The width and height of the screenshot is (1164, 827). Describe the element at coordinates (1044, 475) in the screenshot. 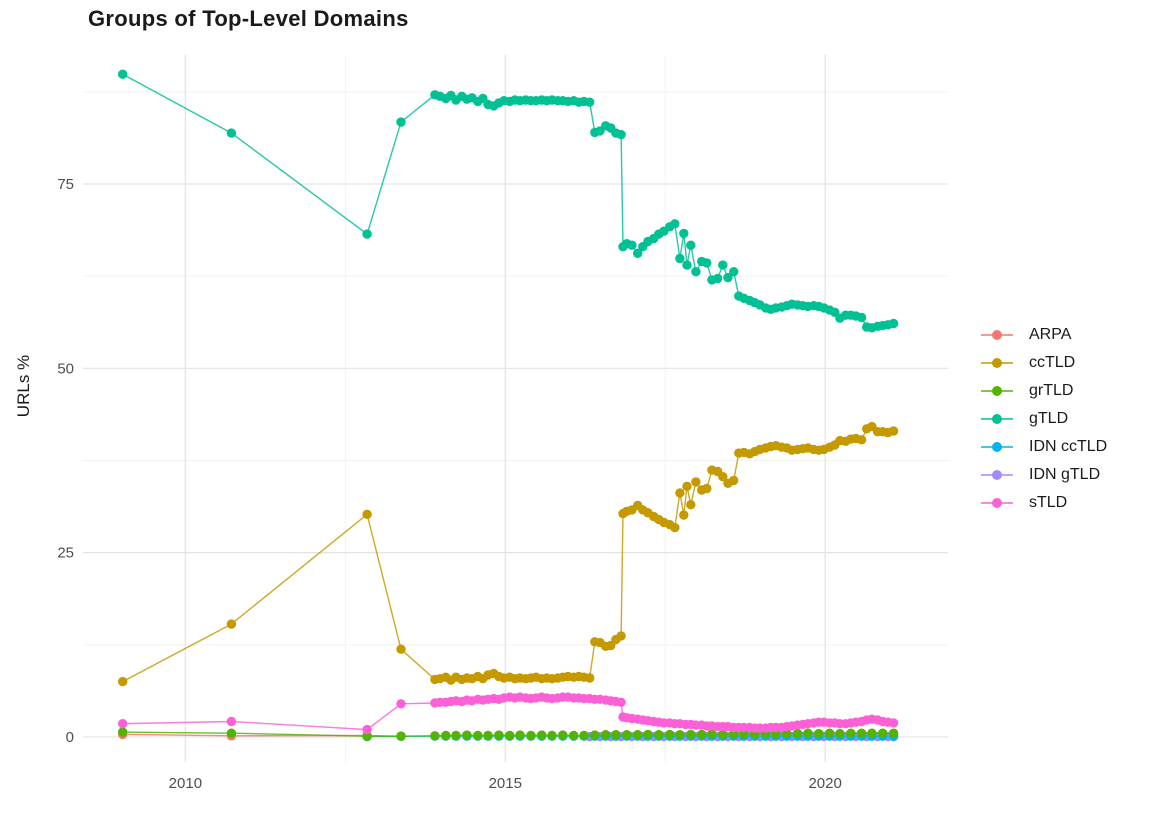

I see `legend-item-idn-gtld: IDN gTLD` at that location.